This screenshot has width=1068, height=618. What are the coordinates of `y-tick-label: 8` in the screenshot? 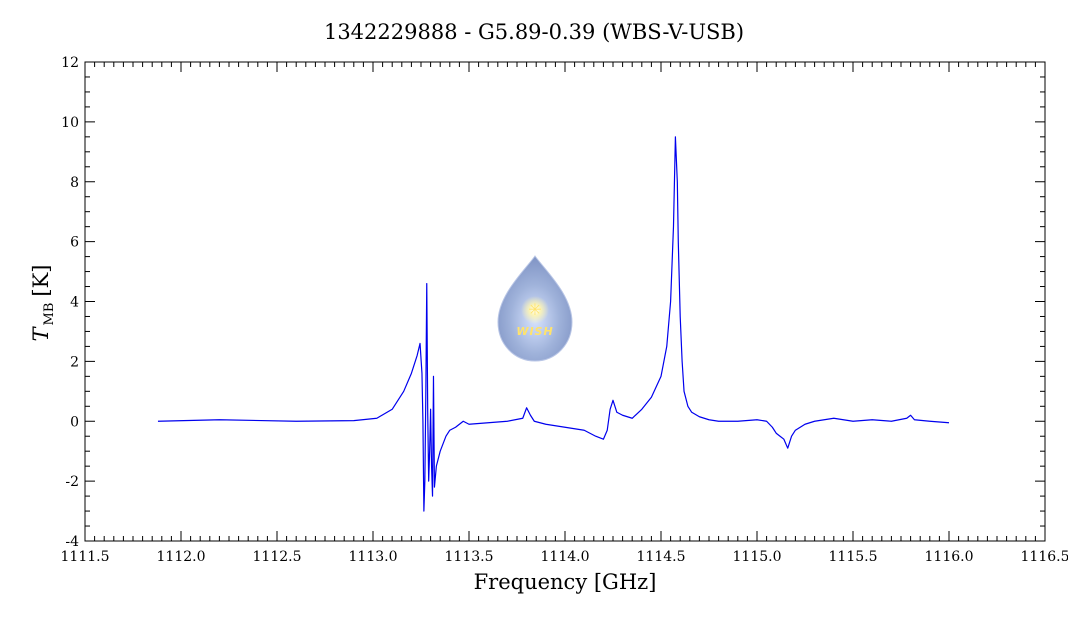 It's located at (74, 183).